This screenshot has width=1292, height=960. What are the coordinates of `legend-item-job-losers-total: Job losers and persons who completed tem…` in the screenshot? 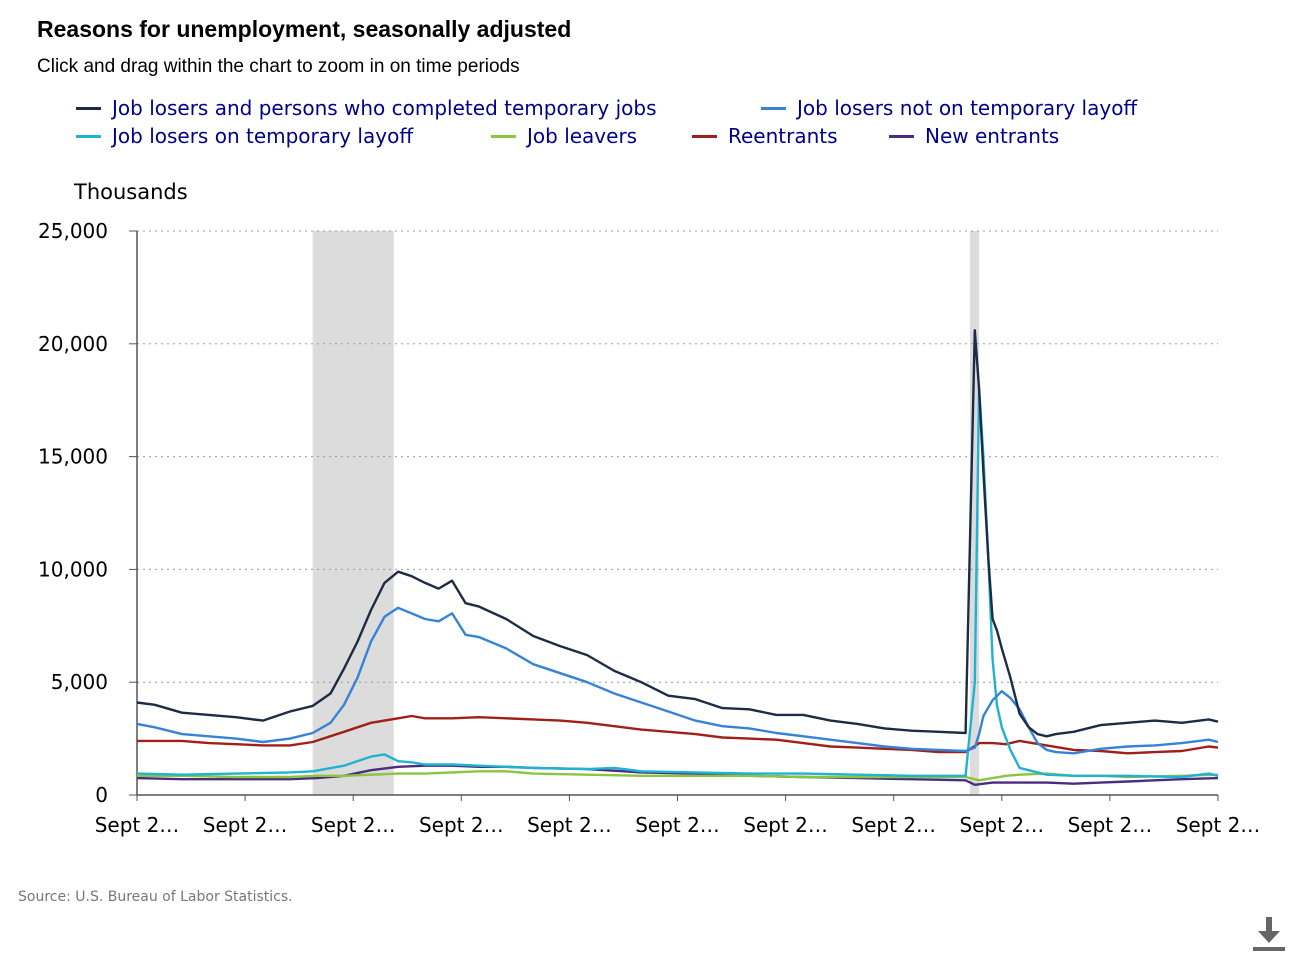 It's located at (366, 108).